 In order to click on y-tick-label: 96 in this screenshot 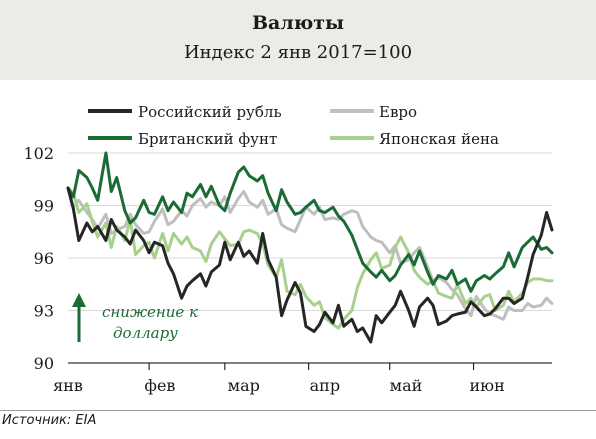, I will do `click(44, 258)`.